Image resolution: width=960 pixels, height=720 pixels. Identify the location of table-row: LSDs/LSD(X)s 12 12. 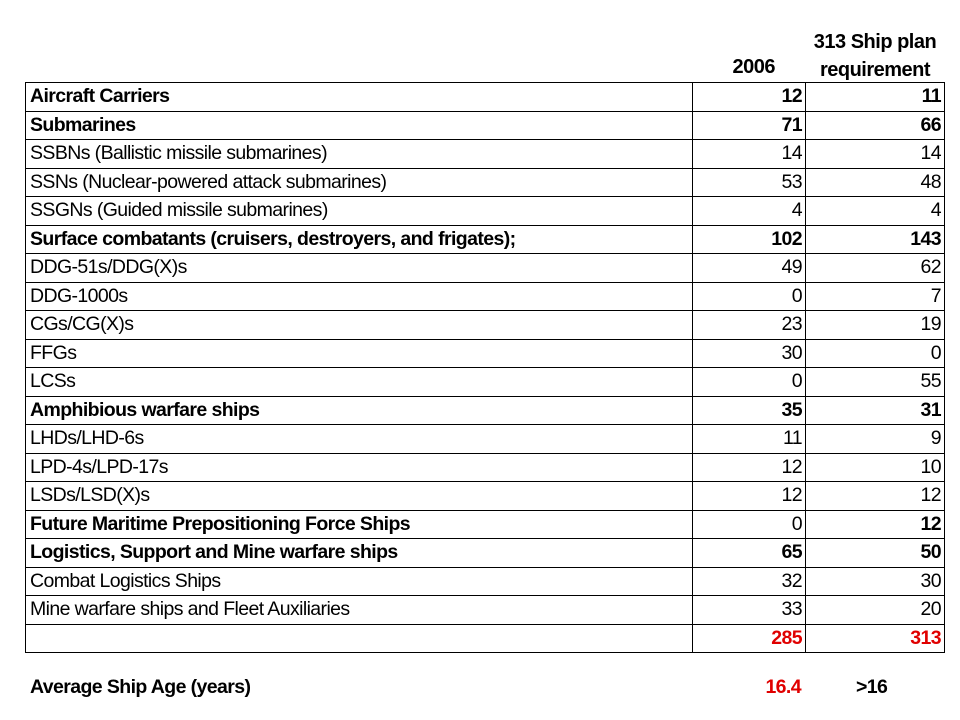
(485, 496).